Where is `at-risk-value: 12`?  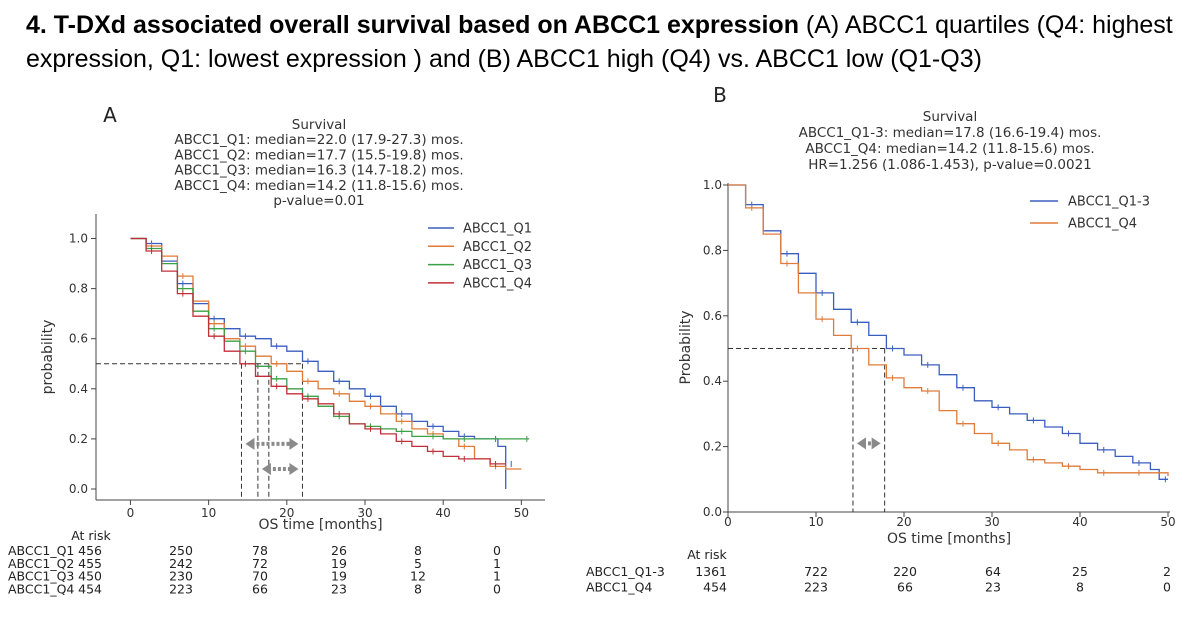 at-risk-value: 12 is located at coordinates (418, 576).